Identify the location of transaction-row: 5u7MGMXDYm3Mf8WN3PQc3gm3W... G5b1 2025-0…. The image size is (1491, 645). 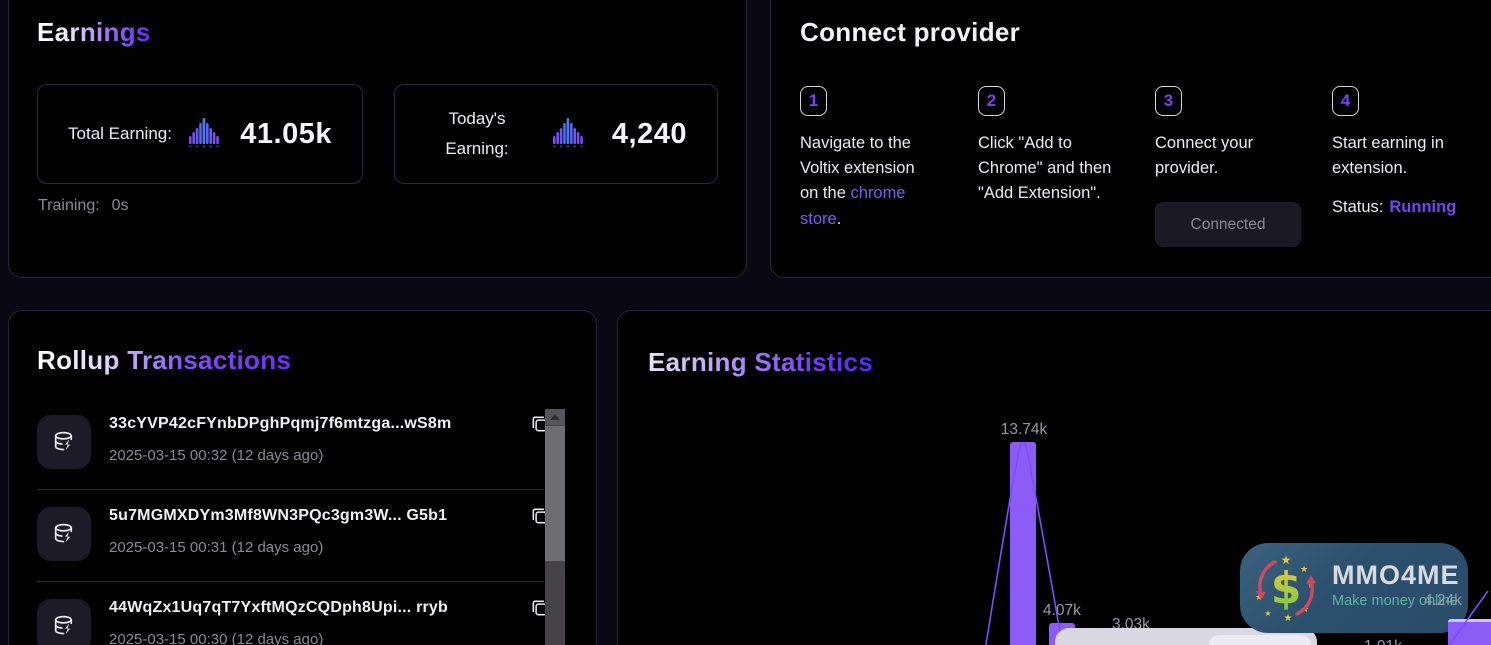
(302, 539).